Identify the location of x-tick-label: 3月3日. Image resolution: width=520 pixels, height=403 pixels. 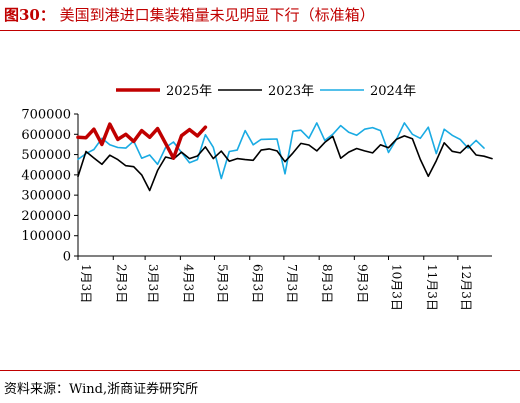
(153, 283).